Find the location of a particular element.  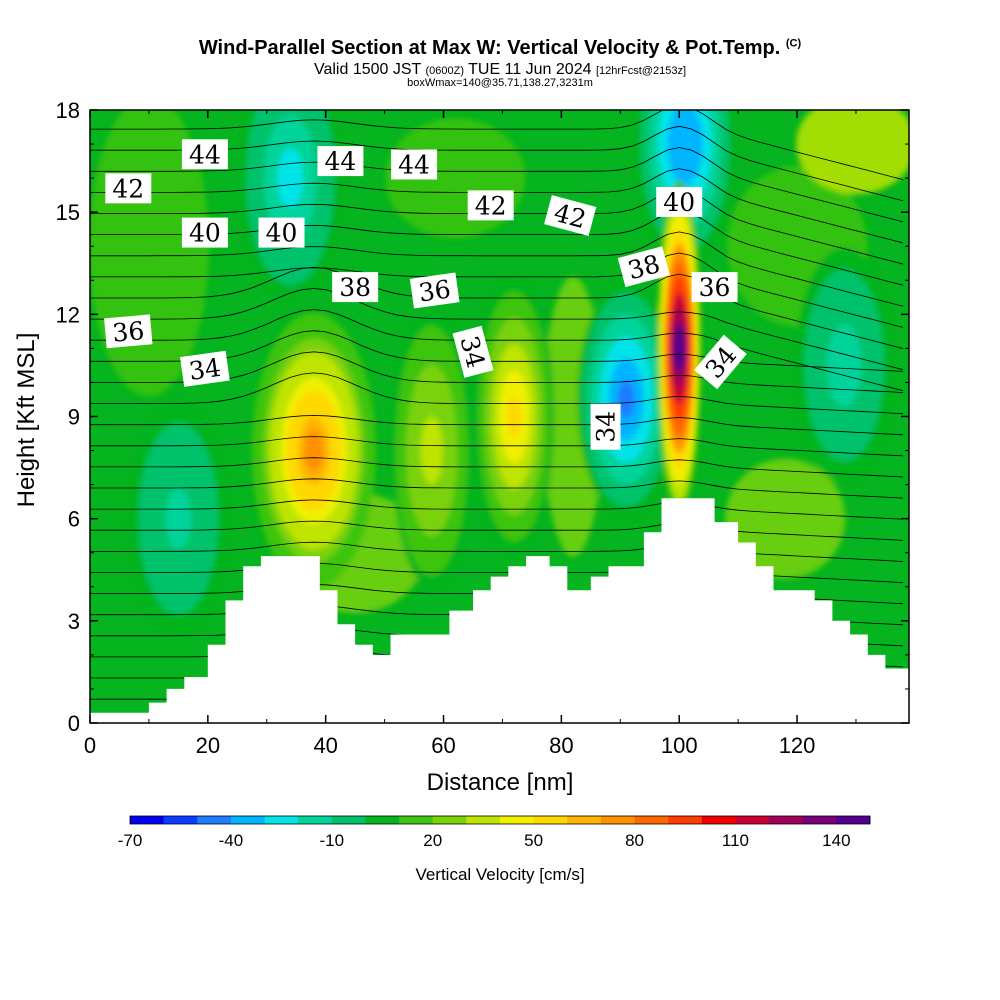

location-line: boxWmax=140@35.71,138.27,3231m is located at coordinates (500, 83).